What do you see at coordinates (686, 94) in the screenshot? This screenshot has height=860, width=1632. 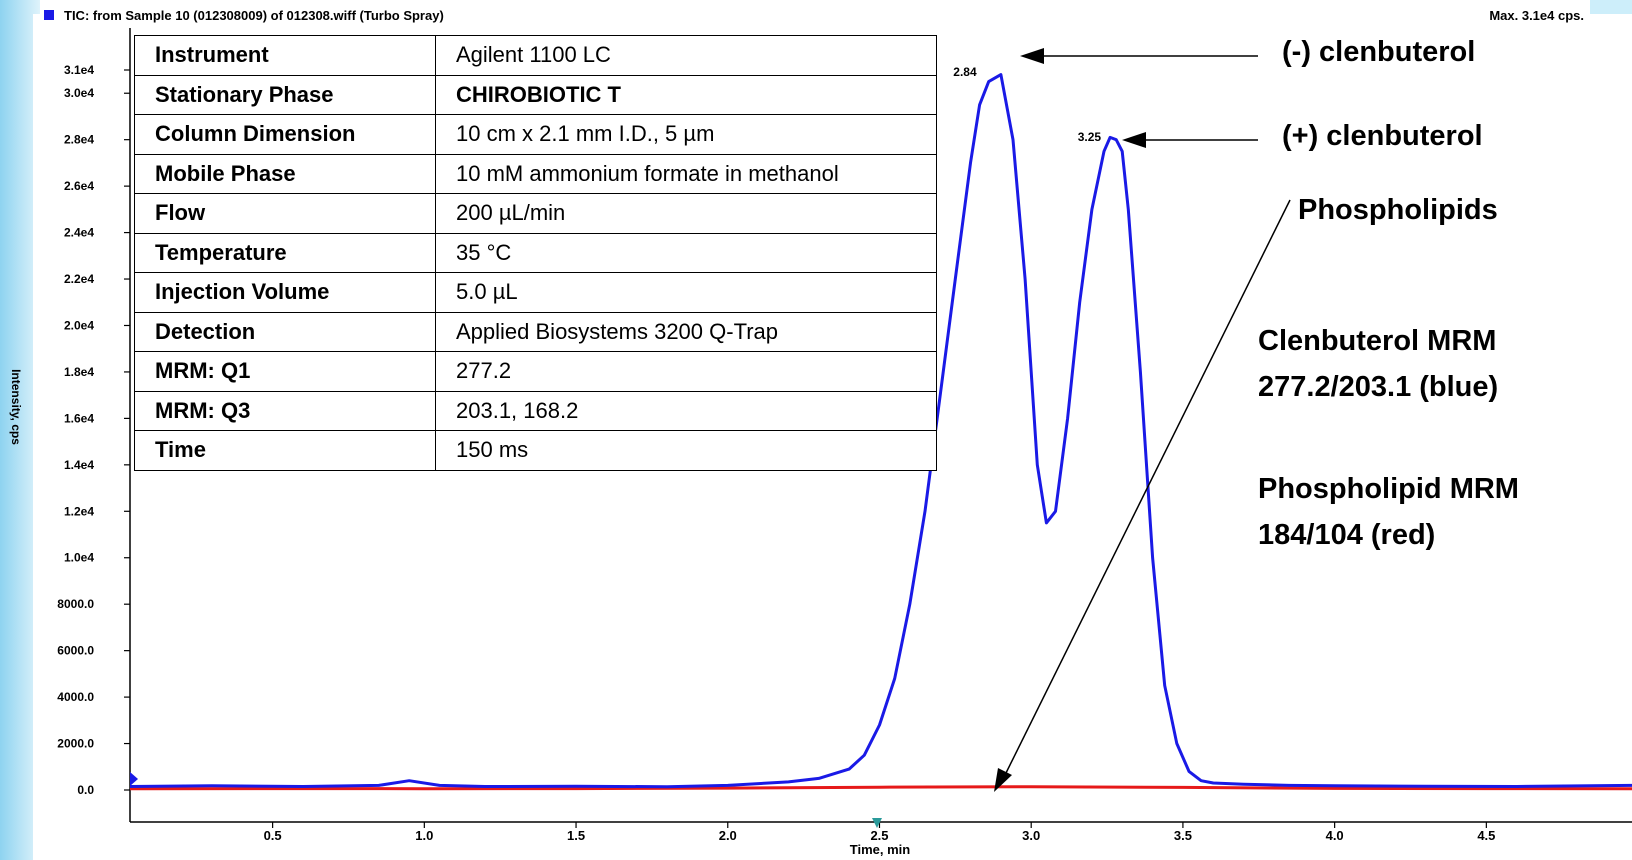 I see `param-value: CHIROBIOTIC T` at bounding box center [686, 94].